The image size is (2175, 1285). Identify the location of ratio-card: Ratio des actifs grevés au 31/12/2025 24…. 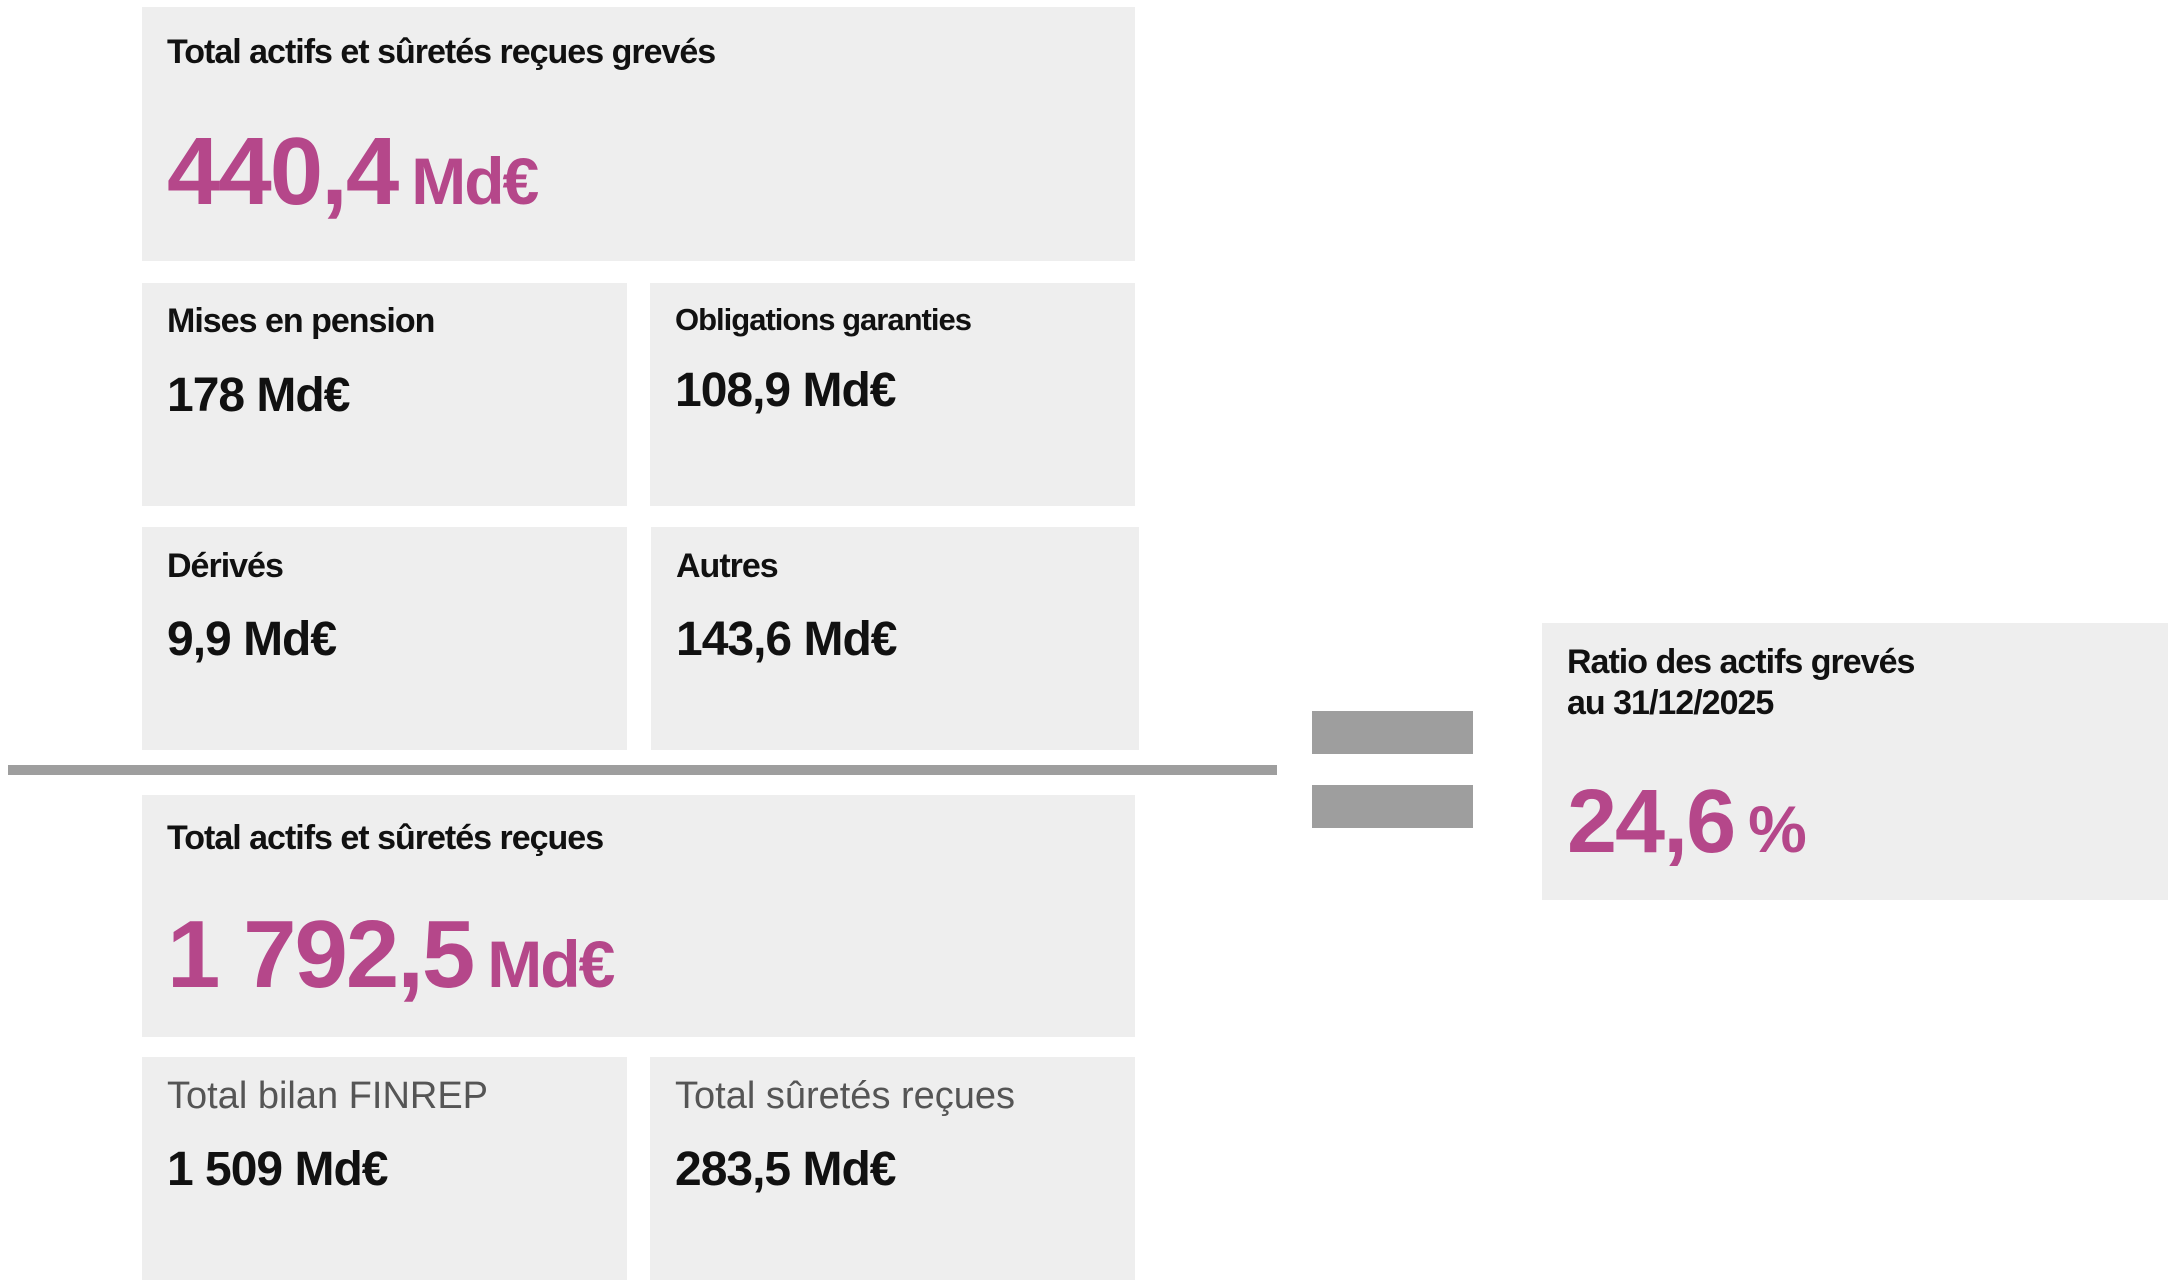
(1855, 761).